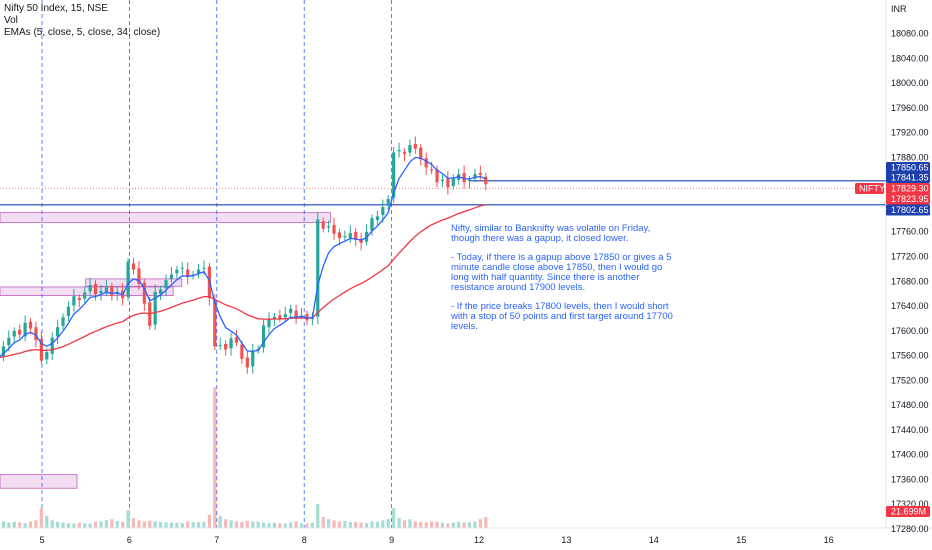 The height and width of the screenshot is (550, 932). I want to click on price-tag-label: 17802.65, so click(910, 210).